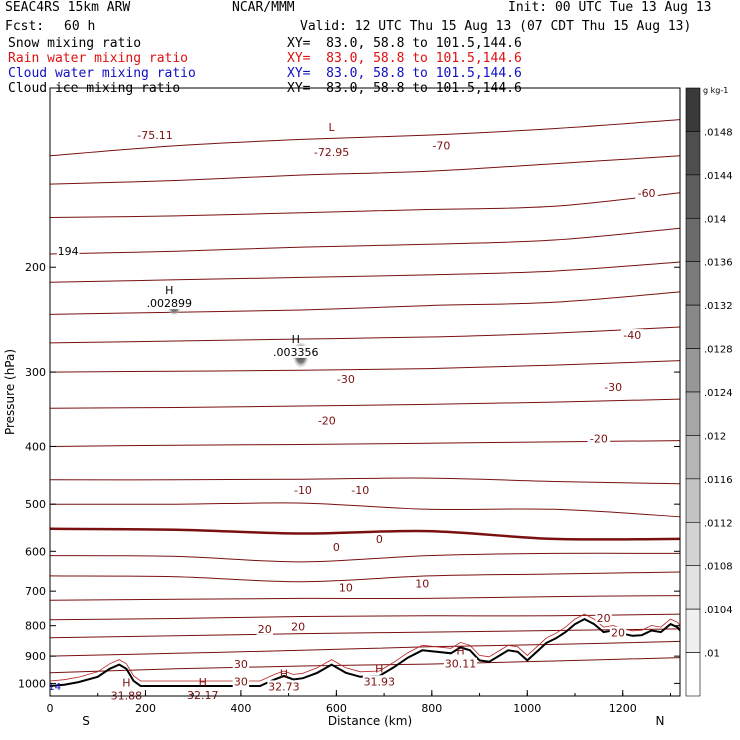 Image resolution: width=740 pixels, height=740 pixels. What do you see at coordinates (145, 708) in the screenshot?
I see `x-tick-label: 200` at bounding box center [145, 708].